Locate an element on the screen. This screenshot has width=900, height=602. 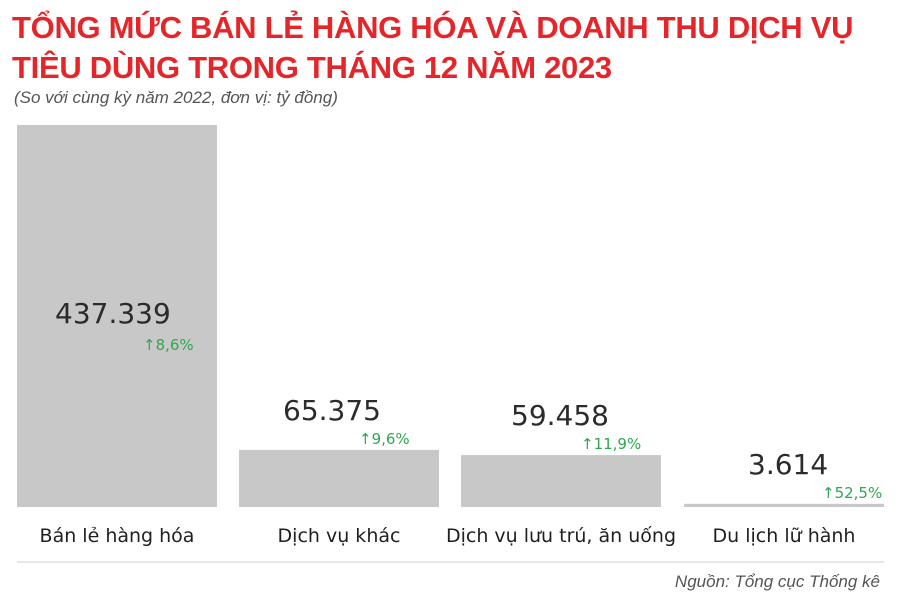
value-label-3: 59.458 is located at coordinates (560, 415).